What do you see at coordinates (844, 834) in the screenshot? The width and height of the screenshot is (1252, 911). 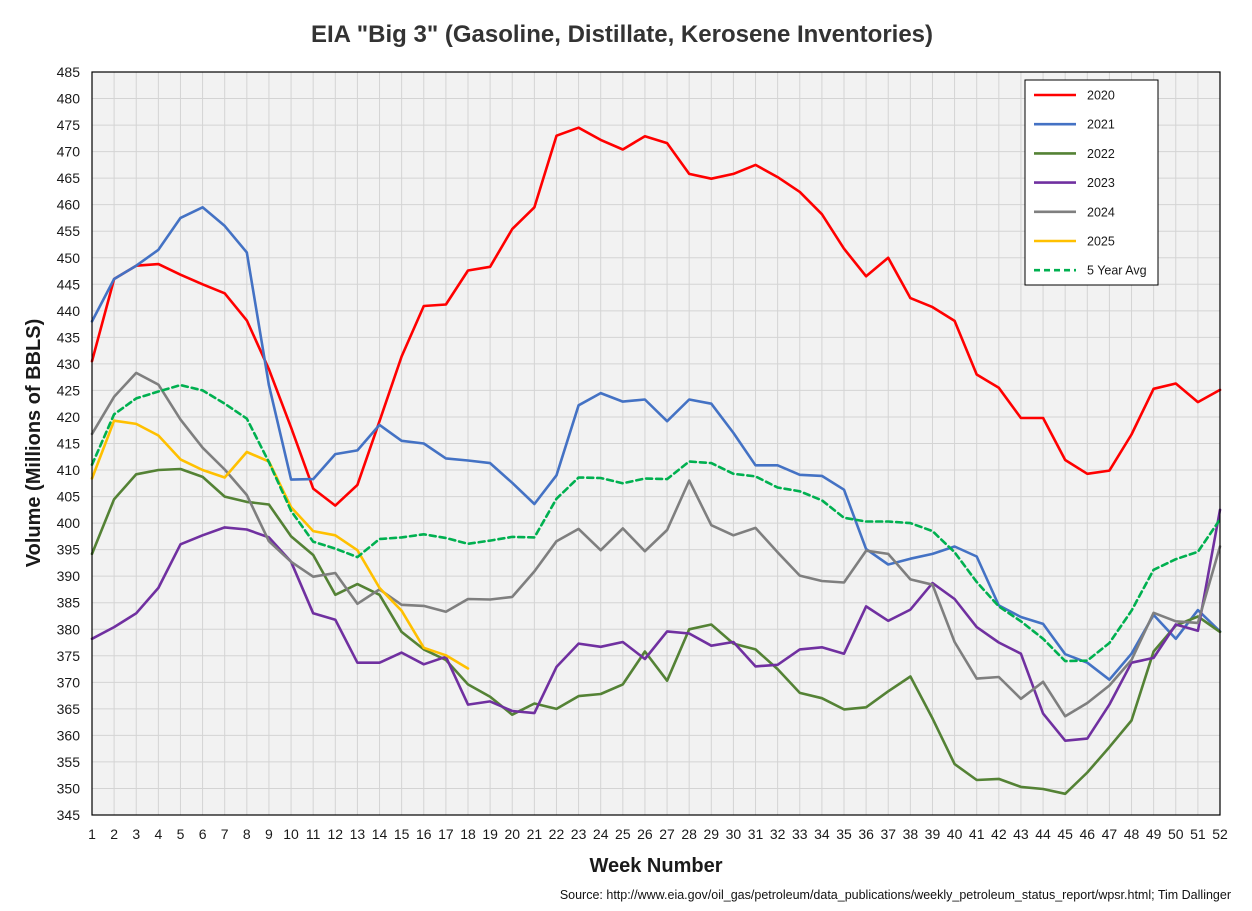 I see `x-tick-label: 35` at bounding box center [844, 834].